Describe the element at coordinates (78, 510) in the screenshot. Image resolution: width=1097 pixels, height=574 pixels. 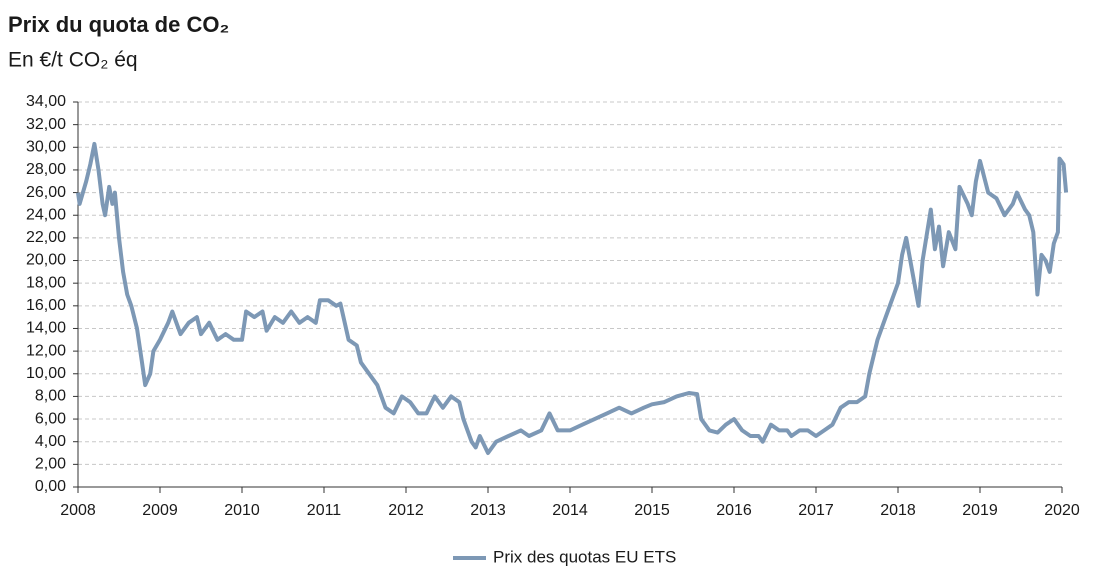
I see `x-tick-label: 2008` at that location.